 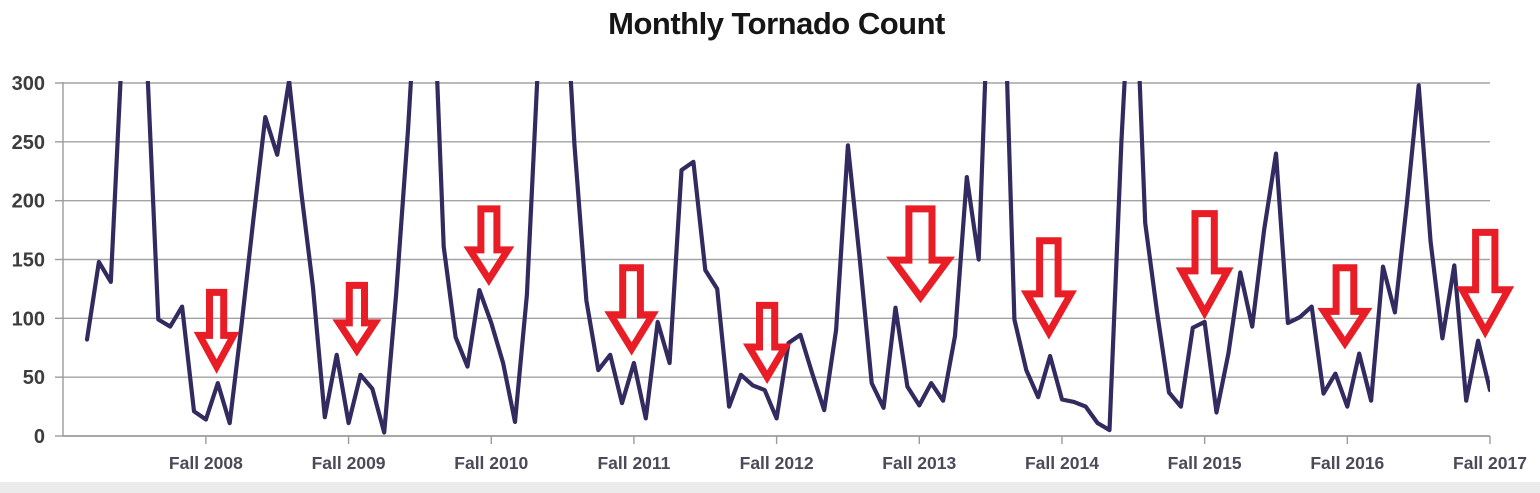 I want to click on chart-title: Monthly Tornado Count, so click(x=776, y=23).